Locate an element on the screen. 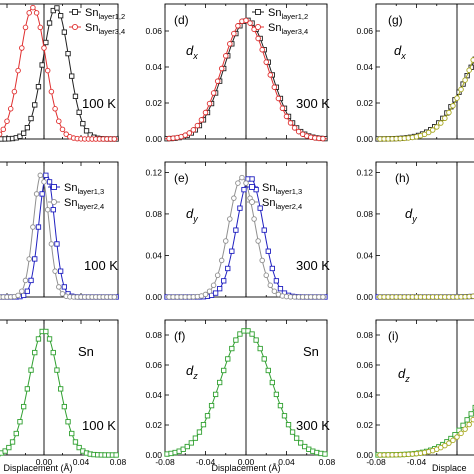 The height and width of the screenshot is (474, 474). legend-title: Sn is located at coordinates (311, 351).